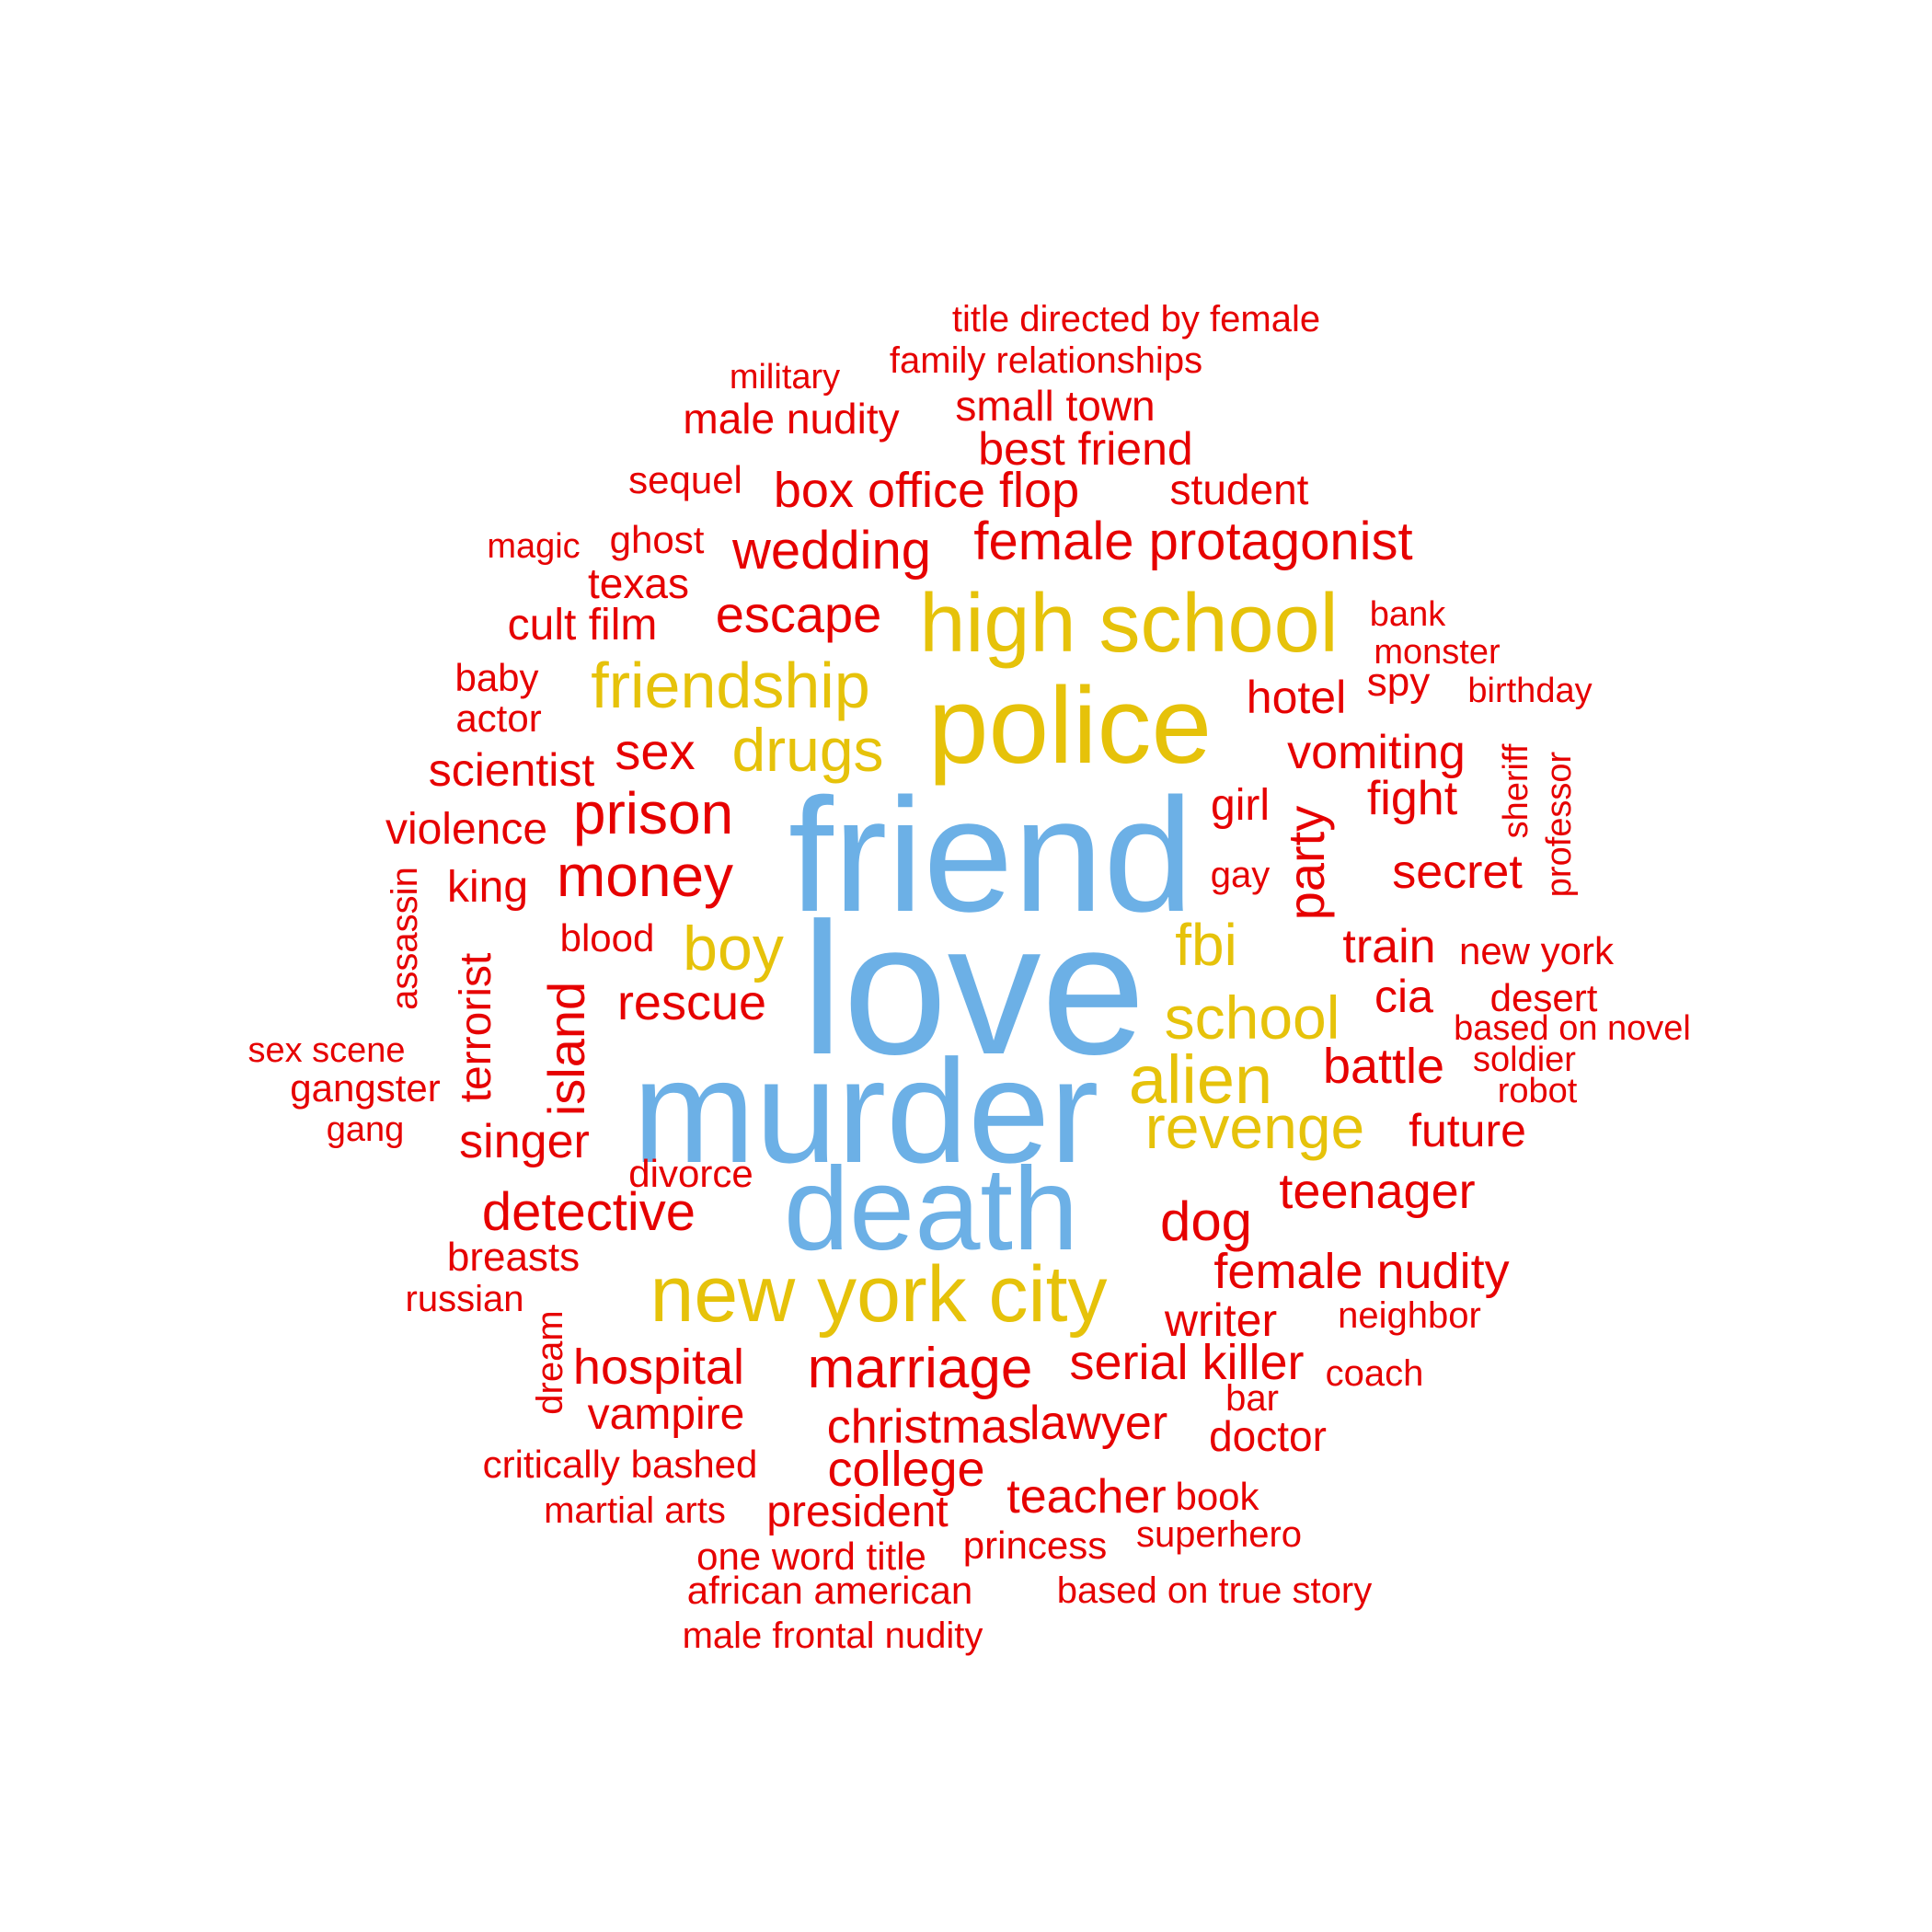  Describe the element at coordinates (496, 677) in the screenshot. I see `word-baby: baby` at that location.